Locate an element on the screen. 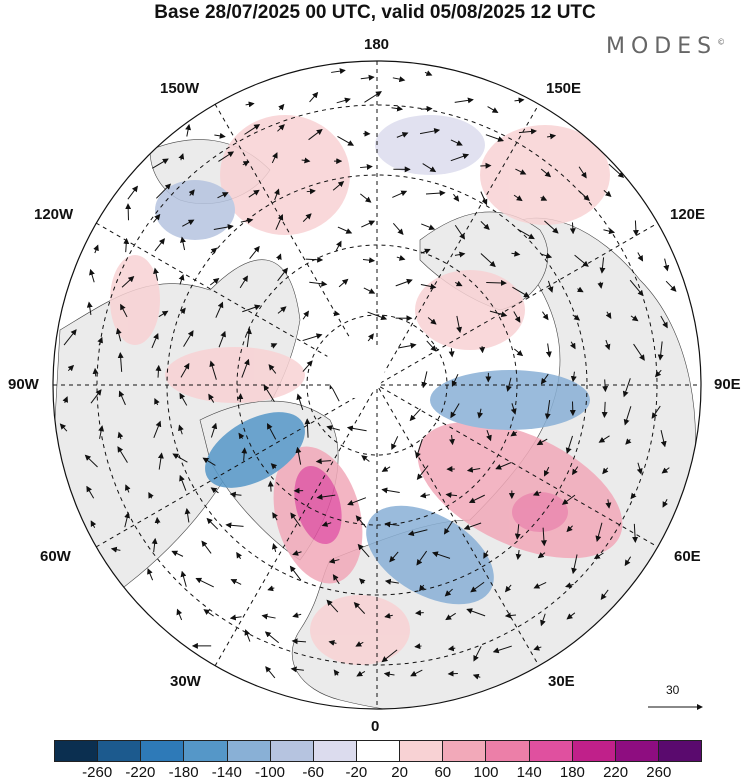 Image resolution: width=750 pixels, height=783 pixels. lon-label-150e: 150E is located at coordinates (564, 88).